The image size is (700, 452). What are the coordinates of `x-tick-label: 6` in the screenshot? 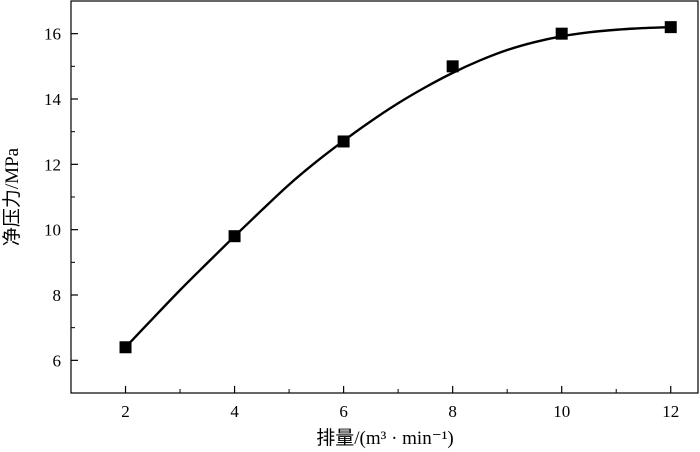 It's located at (343, 411).